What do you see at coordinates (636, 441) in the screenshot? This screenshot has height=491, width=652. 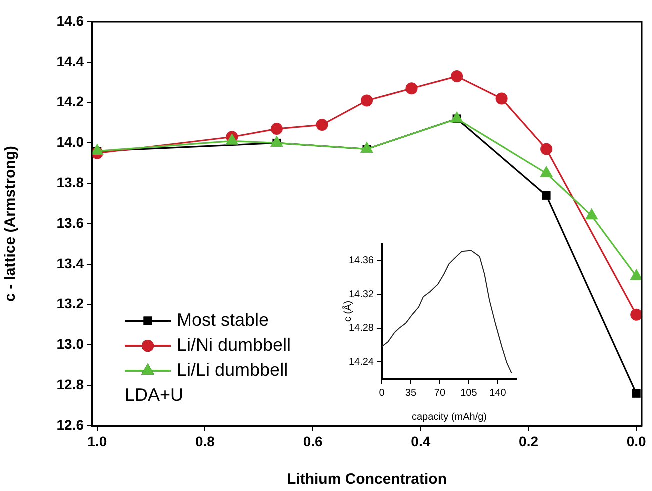 I see `x-tick-label: 0.0` at bounding box center [636, 441].